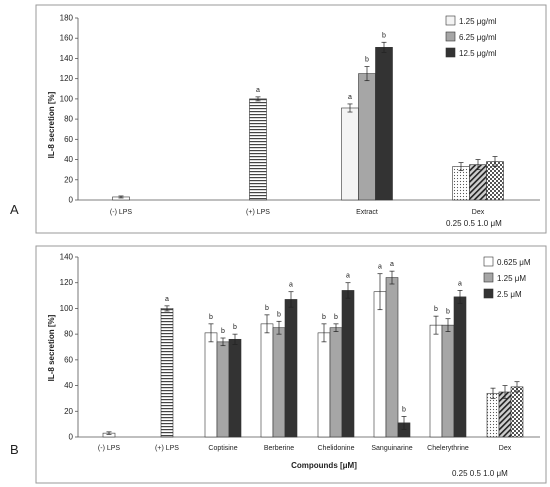  I want to click on panel-b-dex-doses: 0.25 0.5 1.0 μM, so click(480, 473).